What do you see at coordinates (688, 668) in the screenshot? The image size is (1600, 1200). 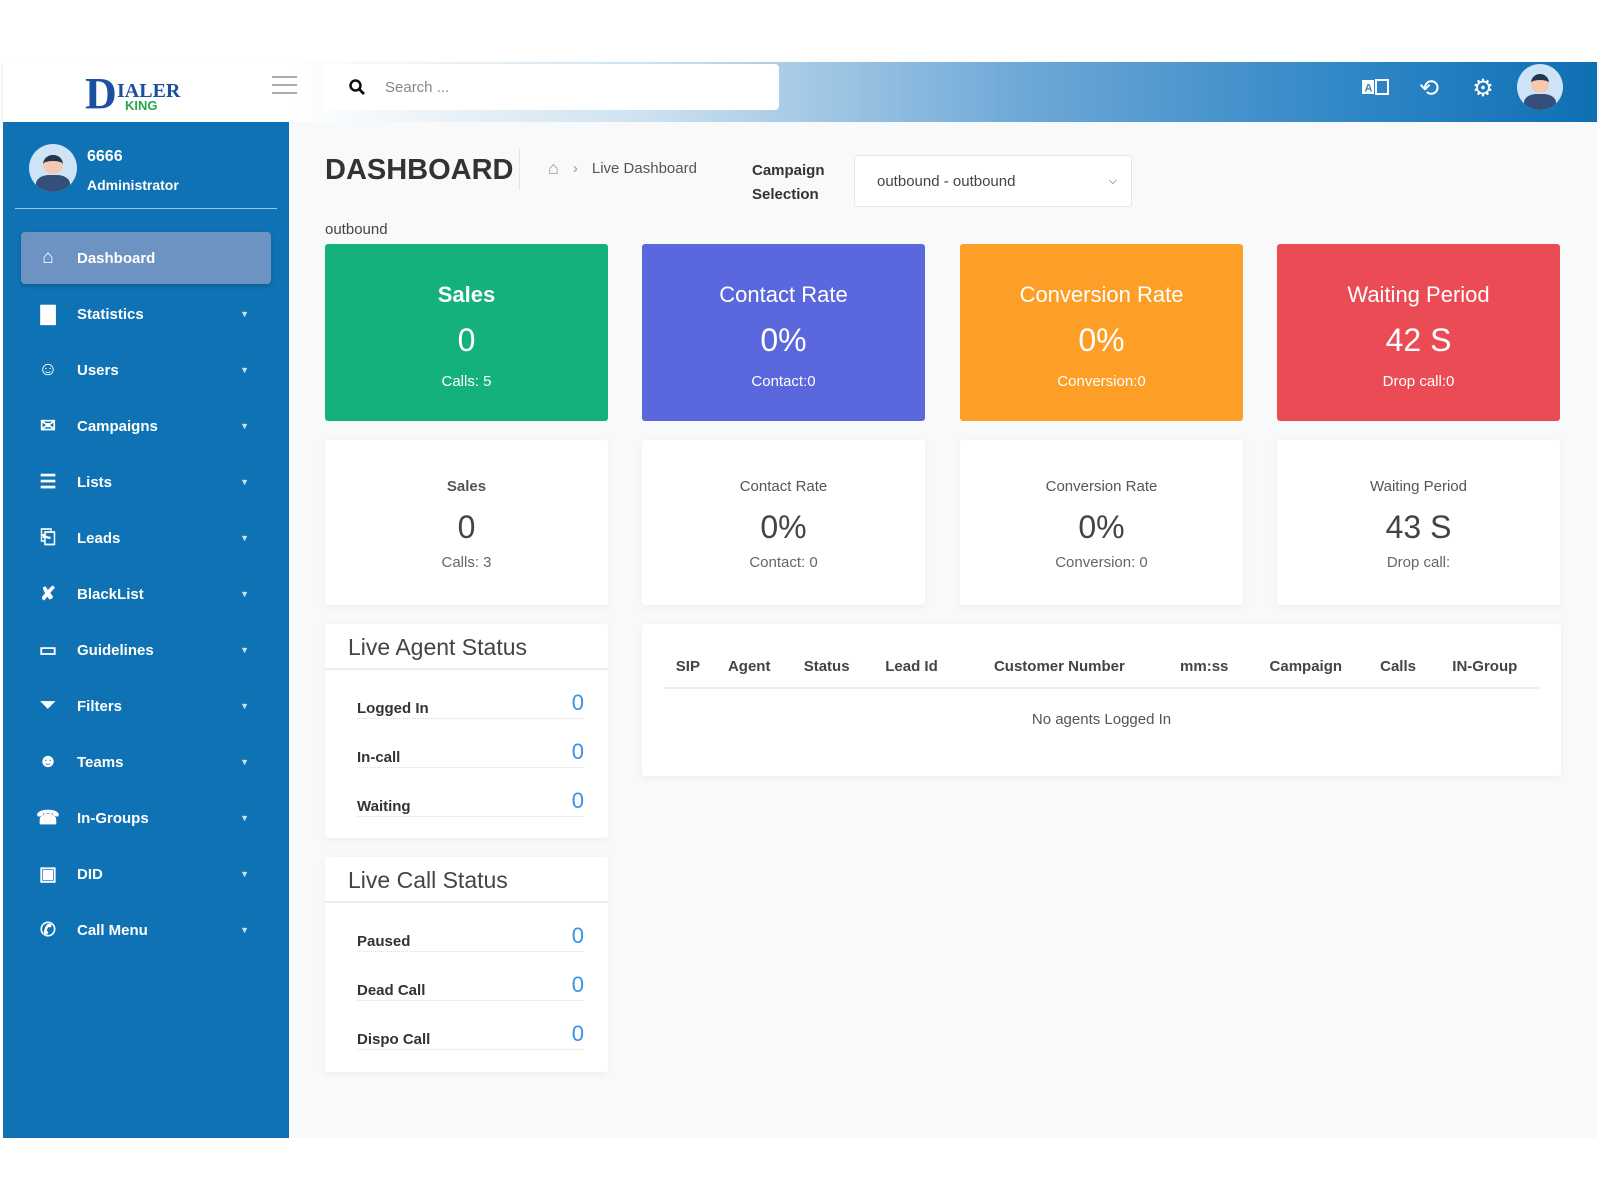 I see `column-header: SIP` at bounding box center [688, 668].